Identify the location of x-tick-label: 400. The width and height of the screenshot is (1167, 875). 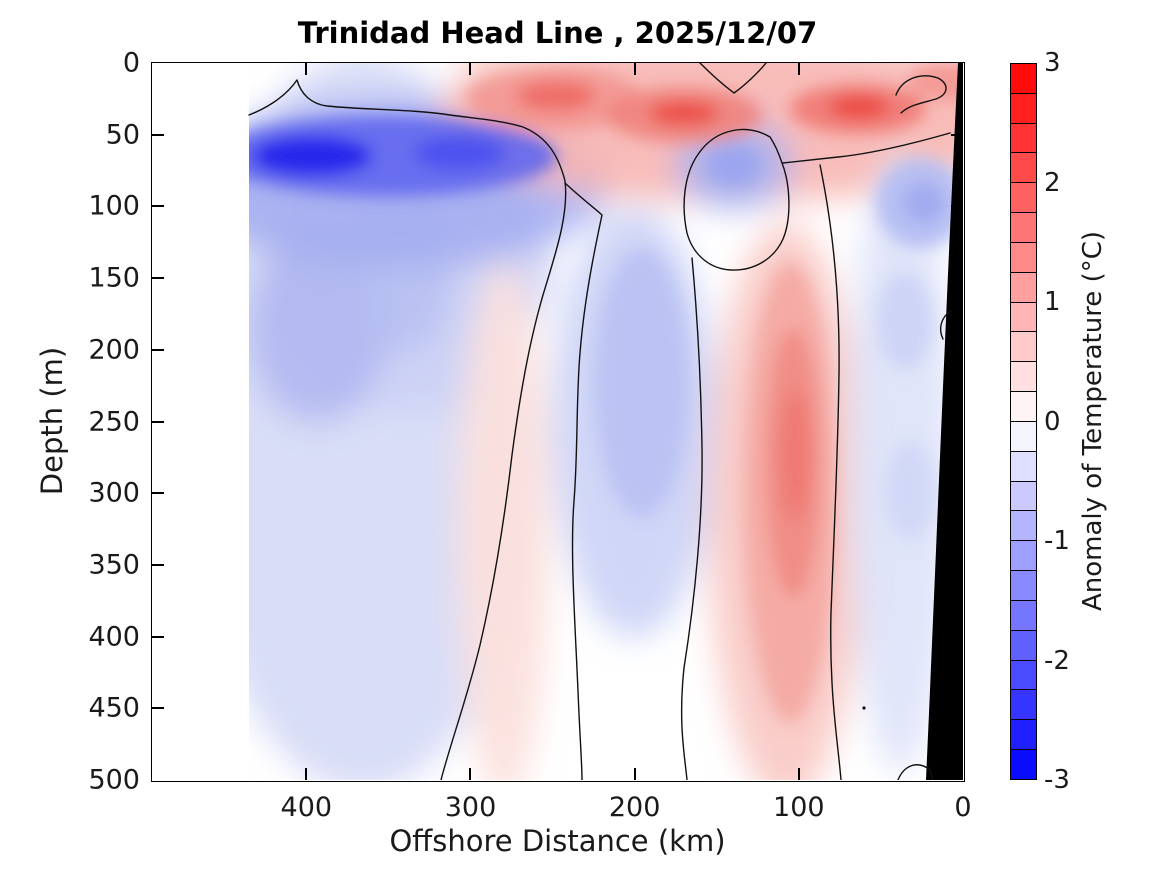
(306, 807).